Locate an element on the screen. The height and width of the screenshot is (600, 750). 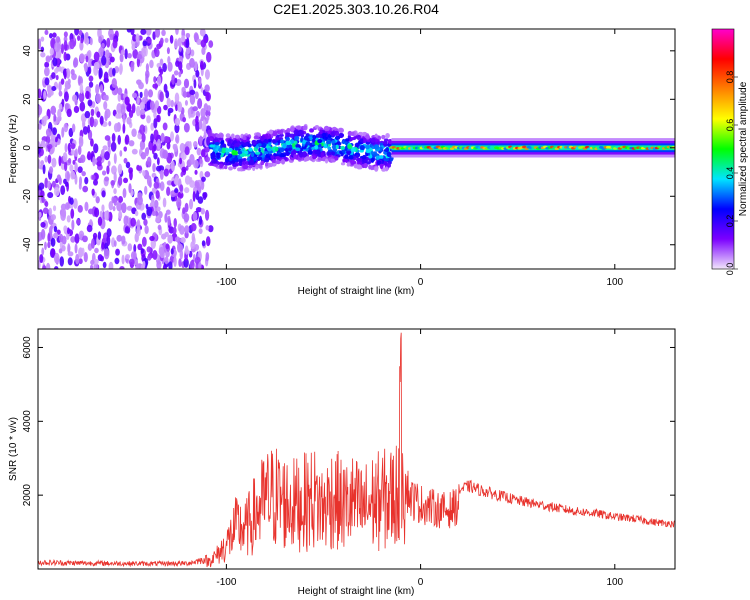
colorbar-tick-label: 0.0 is located at coordinates (730, 269).